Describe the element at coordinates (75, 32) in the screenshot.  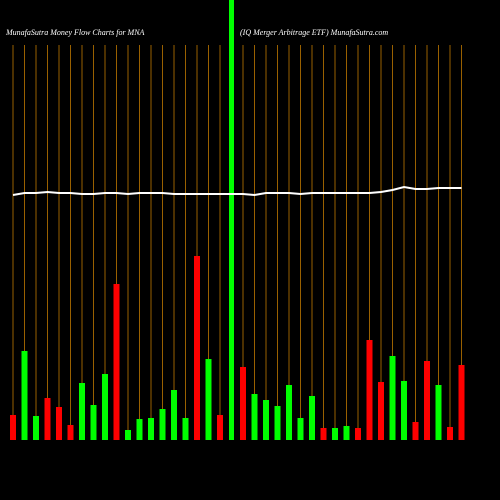
I see `chart-title: MunafaSutra Money Flow Charts for MNA` at that location.